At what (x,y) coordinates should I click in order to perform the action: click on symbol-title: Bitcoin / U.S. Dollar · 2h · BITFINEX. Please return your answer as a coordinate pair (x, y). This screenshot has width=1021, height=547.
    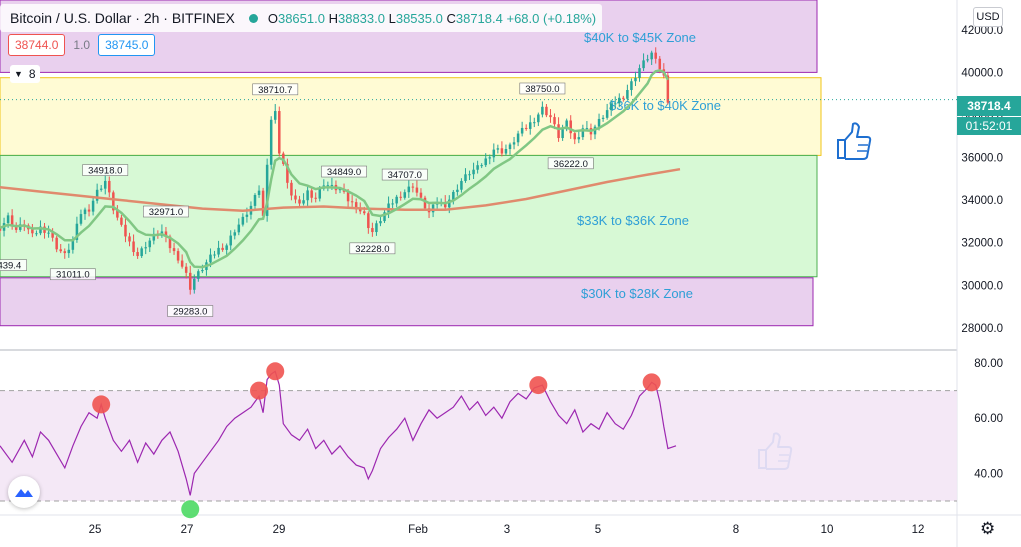
    Looking at the image, I should click on (122, 18).